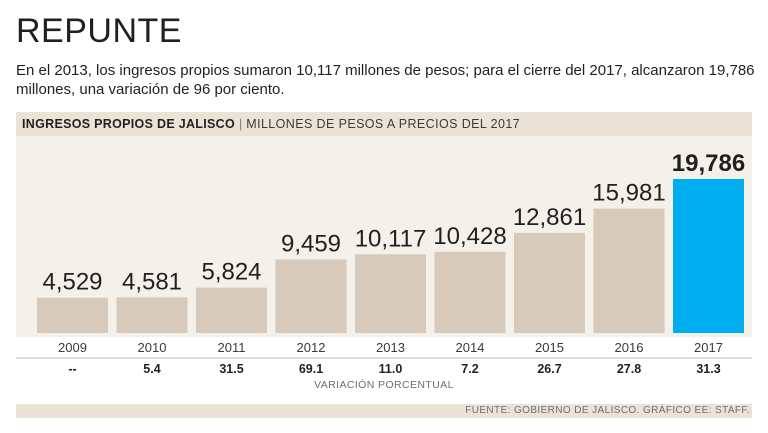 The height and width of the screenshot is (433, 768). Describe the element at coordinates (311, 369) in the screenshot. I see `variation-value-2012: 69.1` at that location.